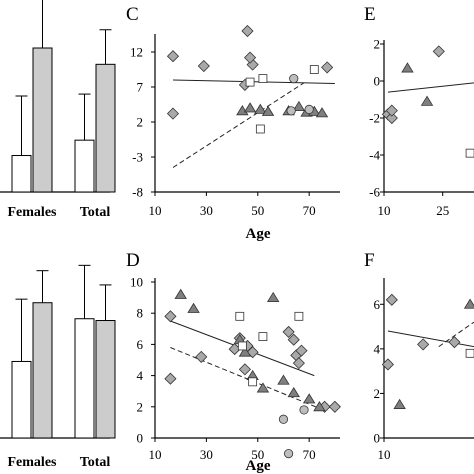  Describe the element at coordinates (137, 157) in the screenshot. I see `y-tick-label: -3` at that location.